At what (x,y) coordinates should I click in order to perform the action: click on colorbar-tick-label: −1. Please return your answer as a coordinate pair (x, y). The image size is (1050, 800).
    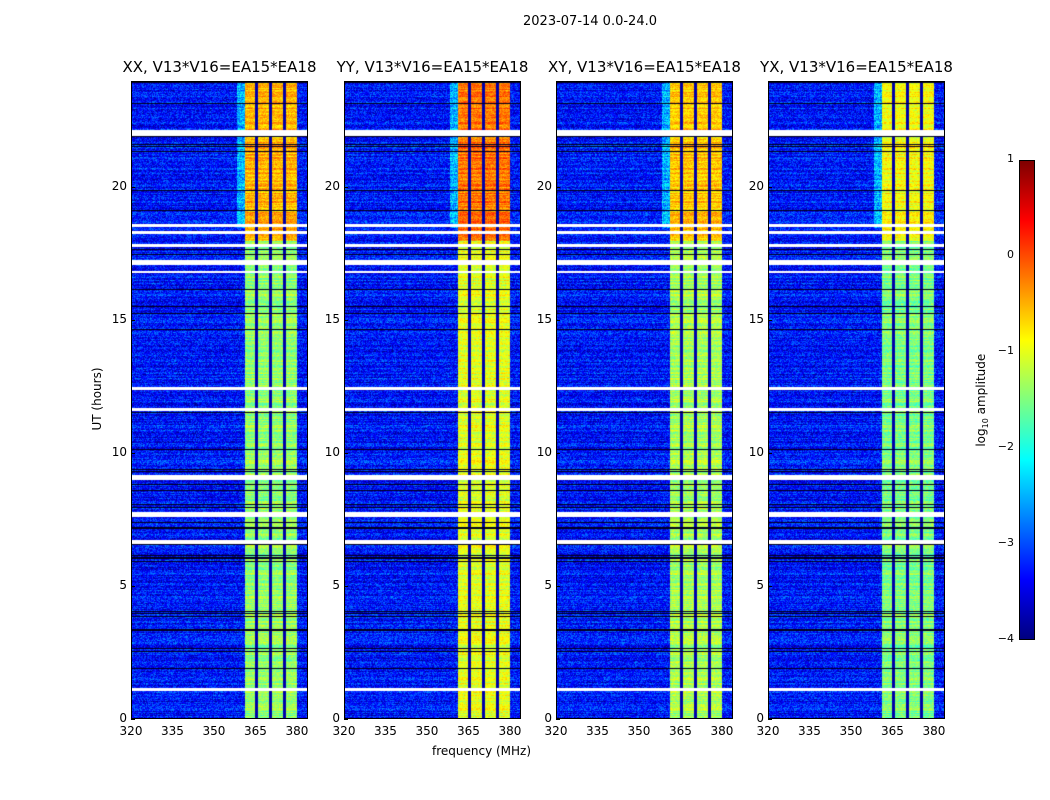
    Looking at the image, I should click on (1005, 350).